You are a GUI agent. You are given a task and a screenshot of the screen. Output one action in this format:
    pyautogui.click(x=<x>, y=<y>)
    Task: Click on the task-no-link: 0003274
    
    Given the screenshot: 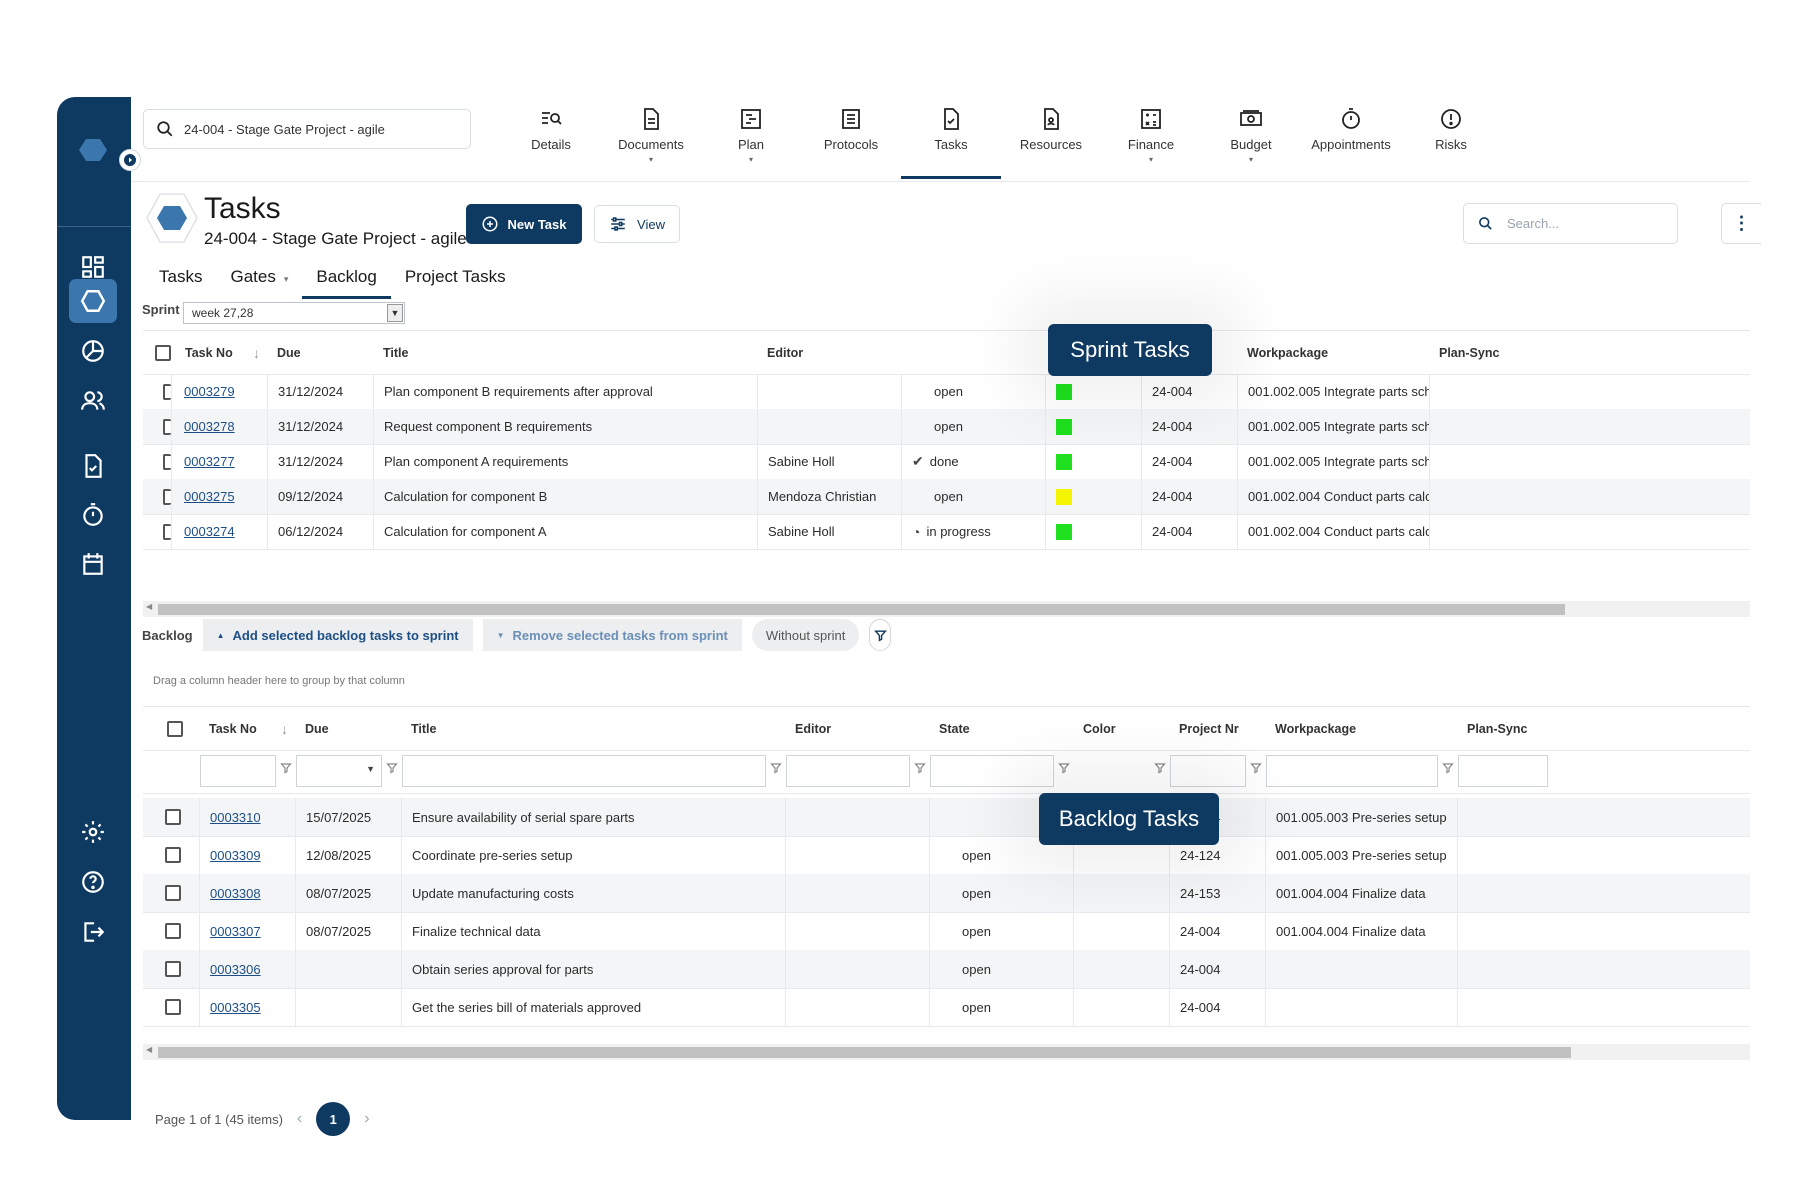 What is the action you would take?
    pyautogui.click(x=209, y=531)
    